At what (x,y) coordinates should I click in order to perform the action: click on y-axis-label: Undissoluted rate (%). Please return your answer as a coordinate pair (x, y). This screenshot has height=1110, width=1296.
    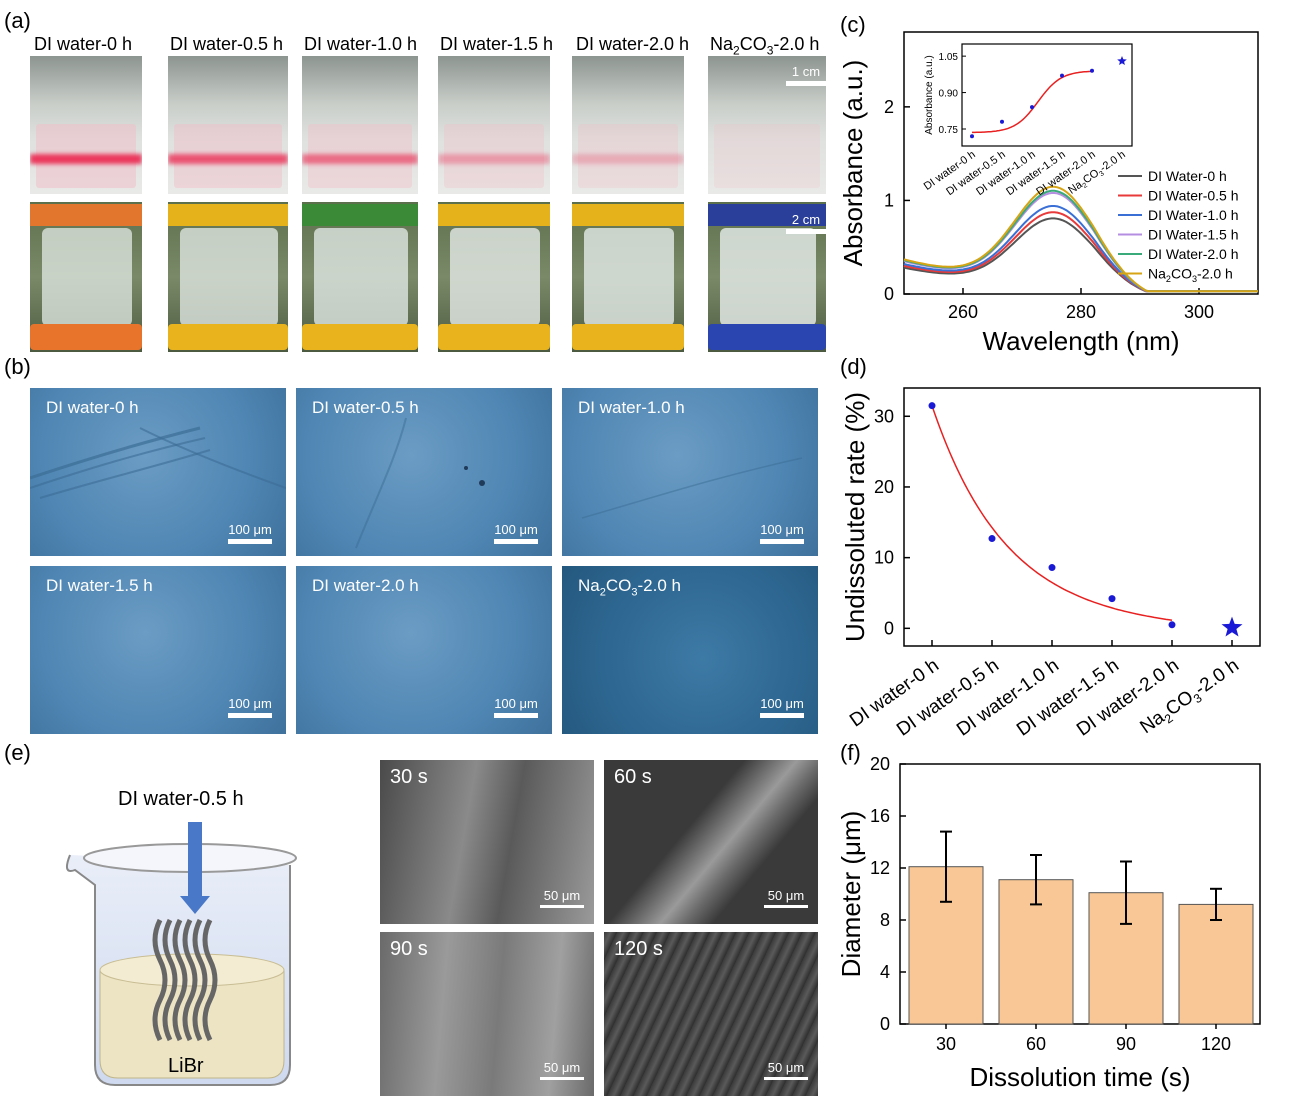
    Looking at the image, I should click on (855, 517).